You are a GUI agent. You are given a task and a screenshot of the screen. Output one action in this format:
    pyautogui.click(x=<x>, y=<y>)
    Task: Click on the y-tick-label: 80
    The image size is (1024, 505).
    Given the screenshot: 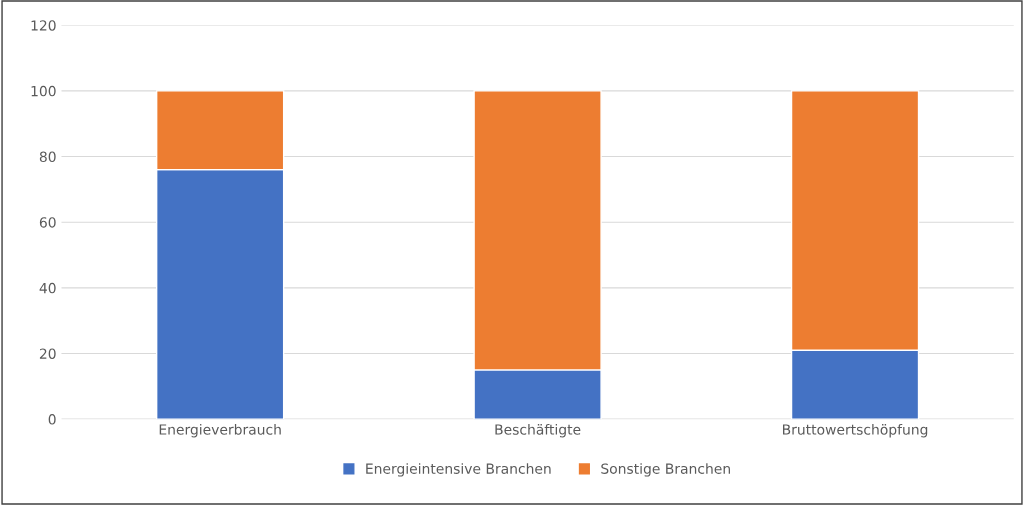 What is the action you would take?
    pyautogui.click(x=47, y=157)
    